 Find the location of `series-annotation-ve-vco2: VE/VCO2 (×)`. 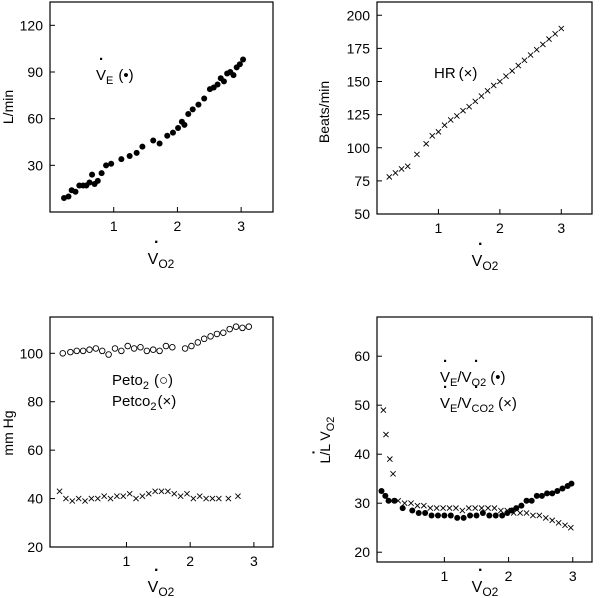

series-annotation-ve-vco2: VE/VCO2 (×) is located at coordinates (478, 405).